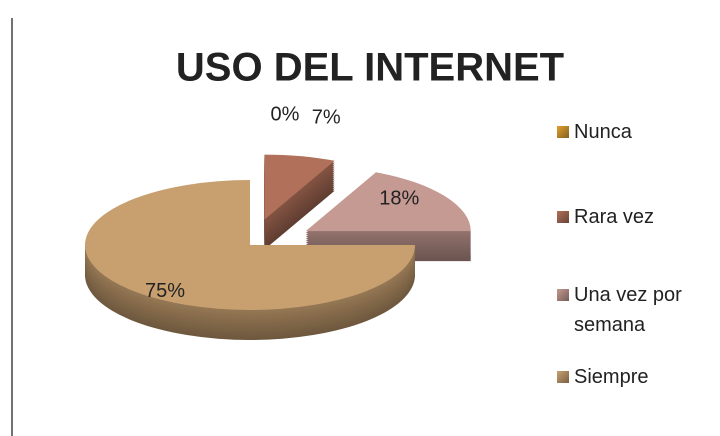 The height and width of the screenshot is (436, 720). I want to click on legend-item: Siempre, so click(634, 377).